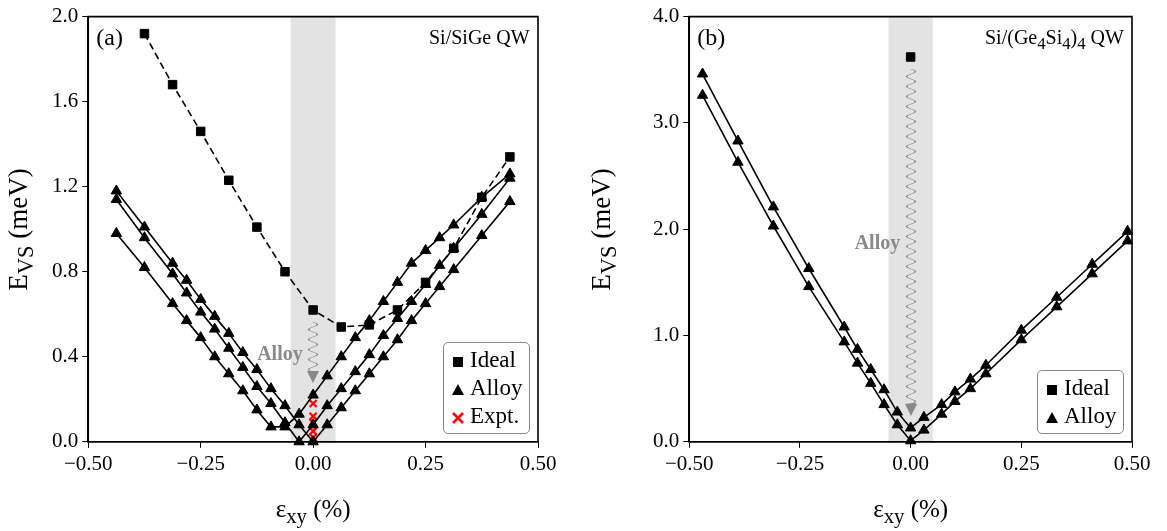 The width and height of the screenshot is (1167, 531). I want to click on annotation: Si/(Ge$_{4}$Si$_{4}$)$_{4}$ QW, so click(1054, 39).